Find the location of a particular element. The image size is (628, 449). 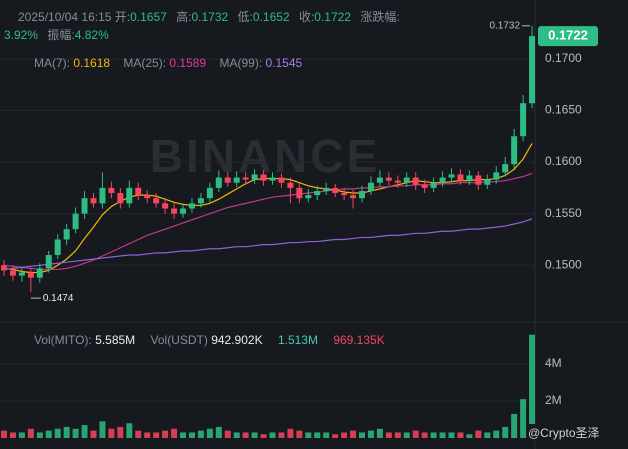

label: 开: is located at coordinates (122, 17).